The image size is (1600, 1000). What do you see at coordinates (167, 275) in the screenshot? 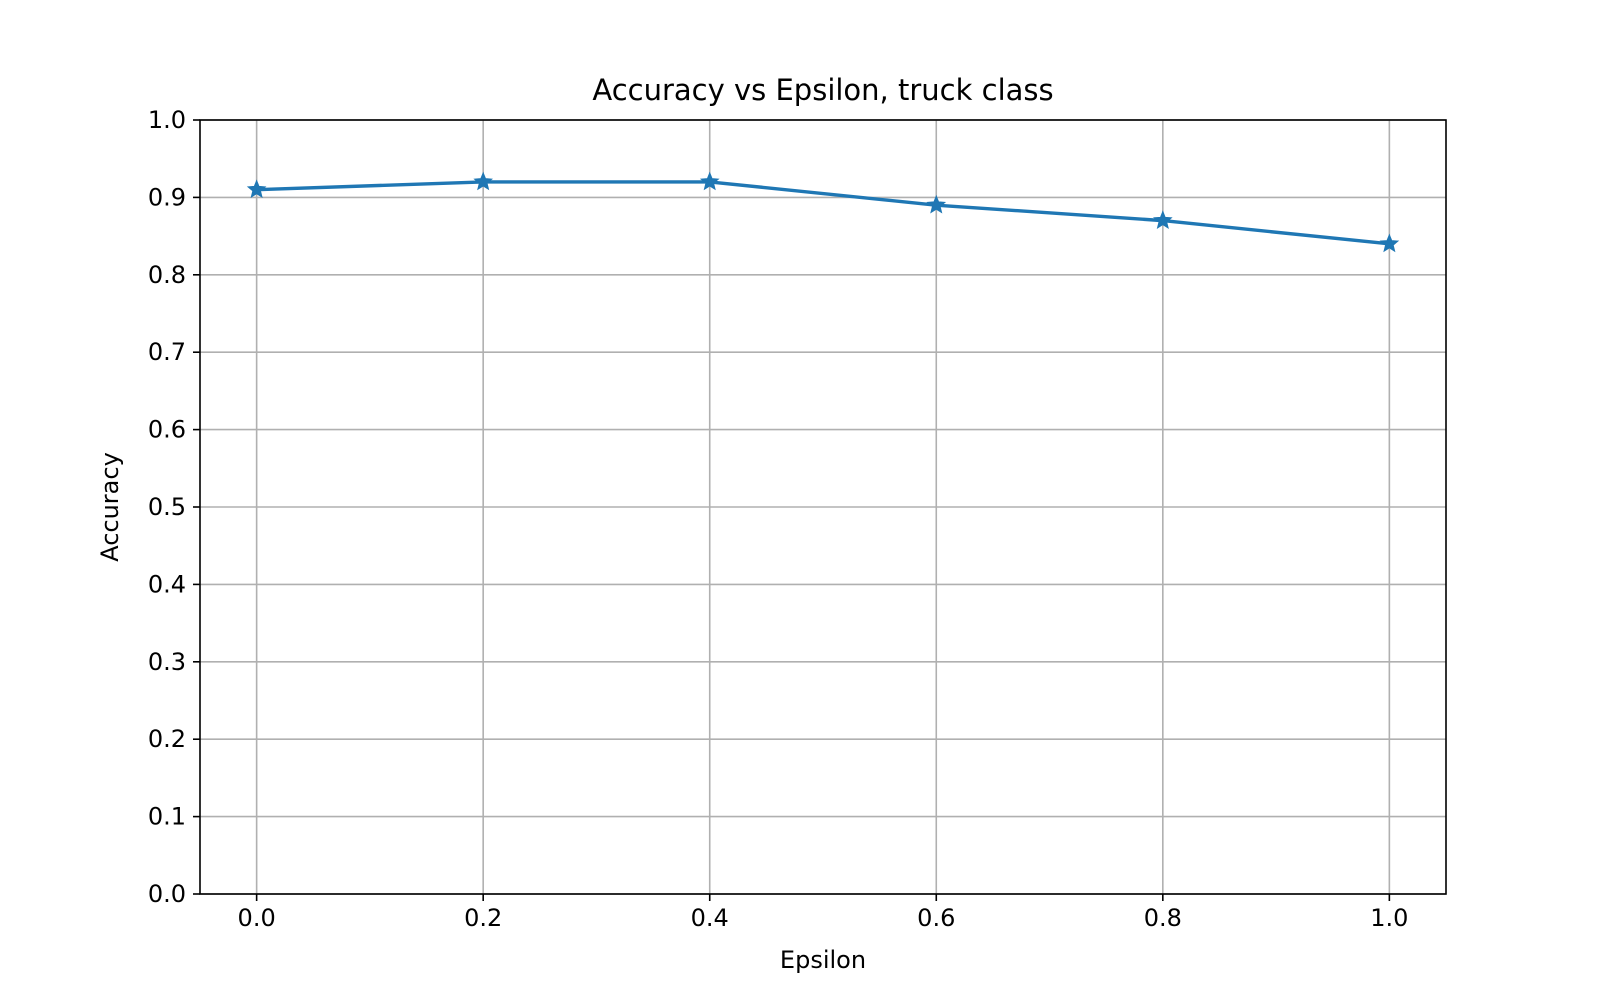
I see `y-tick-label: 0.8` at bounding box center [167, 275].